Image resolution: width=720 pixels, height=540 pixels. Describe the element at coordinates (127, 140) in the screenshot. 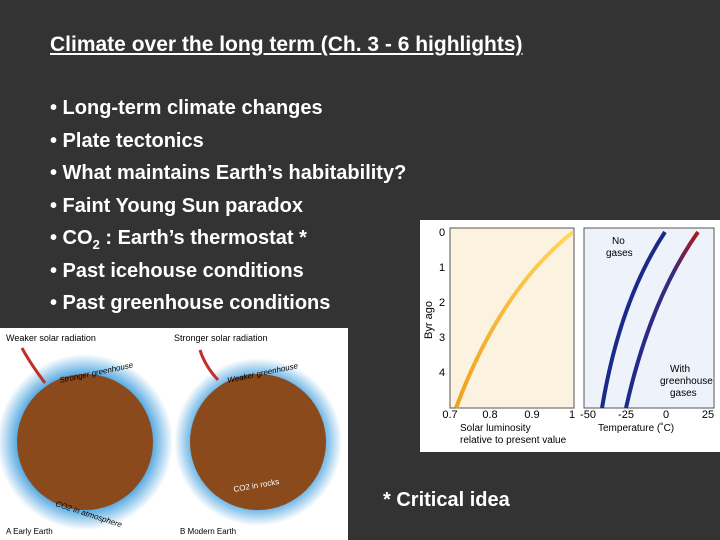

I see `bullet: • Plate tectonics` at that location.